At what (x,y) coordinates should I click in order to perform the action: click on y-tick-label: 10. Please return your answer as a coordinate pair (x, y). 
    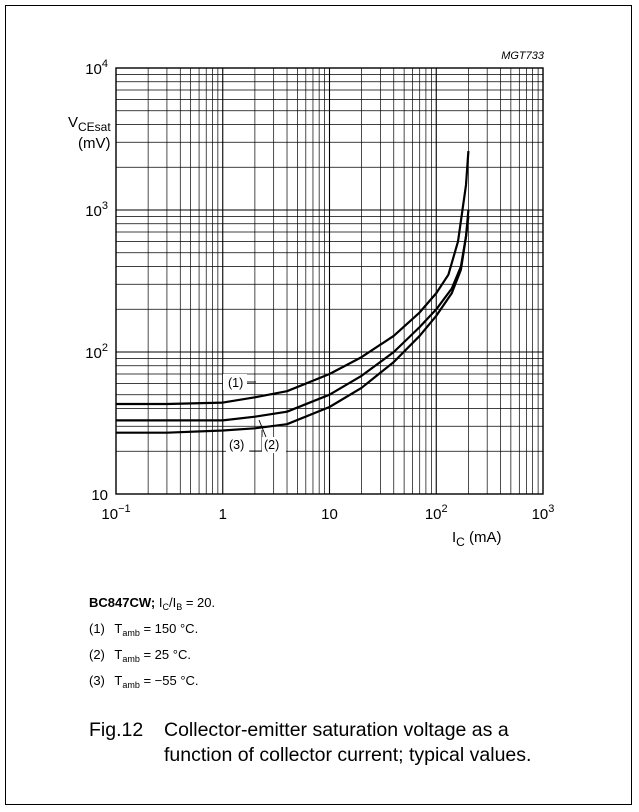
    Looking at the image, I should click on (99, 495).